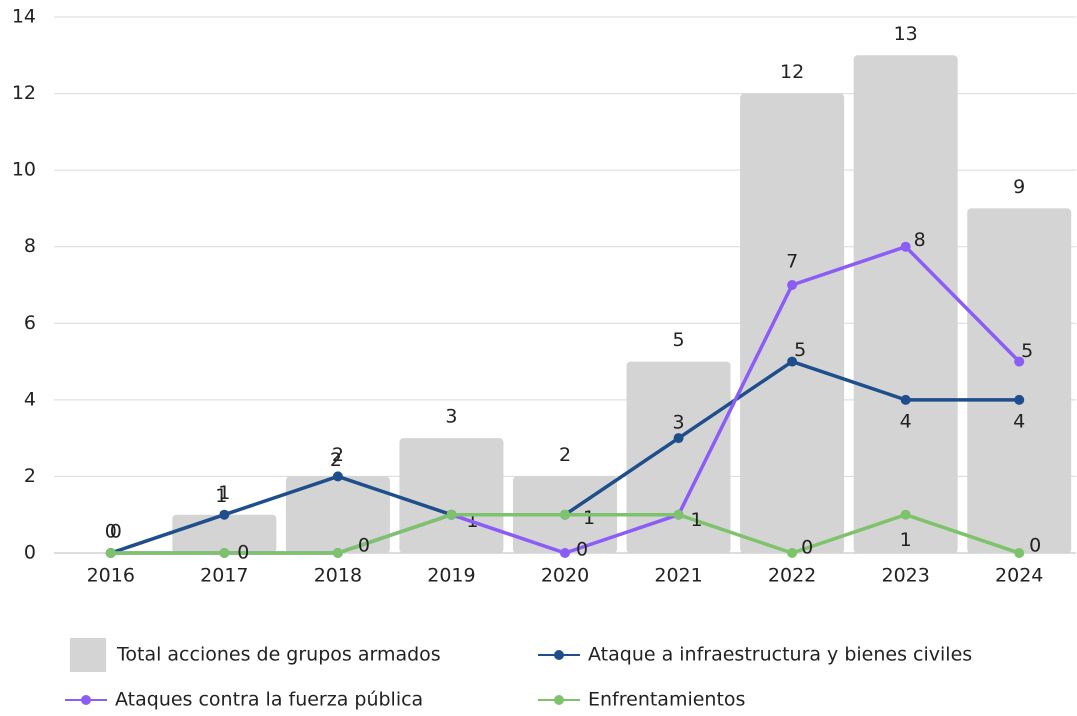  Describe the element at coordinates (1019, 576) in the screenshot. I see `x-tick-label: 2024` at that location.